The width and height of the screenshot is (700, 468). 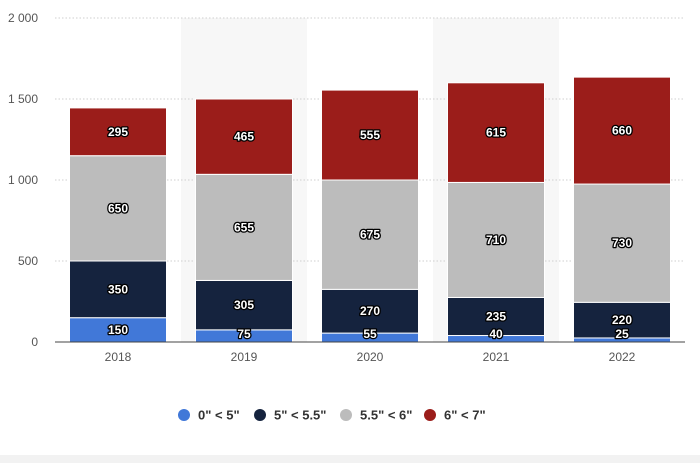 I want to click on legend: 0" < 5" 5" < 5.5" 5.5" < 6" 6" < 7", so click(x=332, y=415).